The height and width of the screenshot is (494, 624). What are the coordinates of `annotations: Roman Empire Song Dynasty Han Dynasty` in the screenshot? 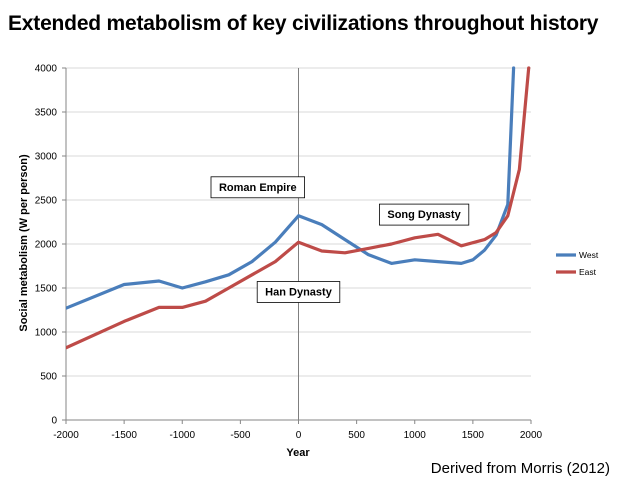 It's located at (340, 239).